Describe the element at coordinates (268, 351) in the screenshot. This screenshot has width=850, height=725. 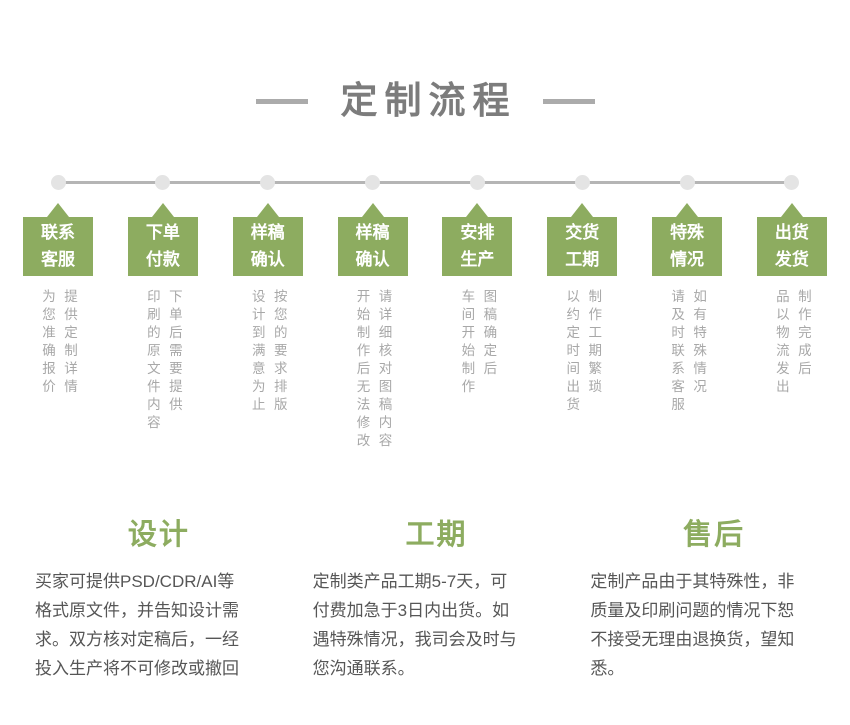
I see `step-description: 按您的要求排版 设计到满意为止` at that location.